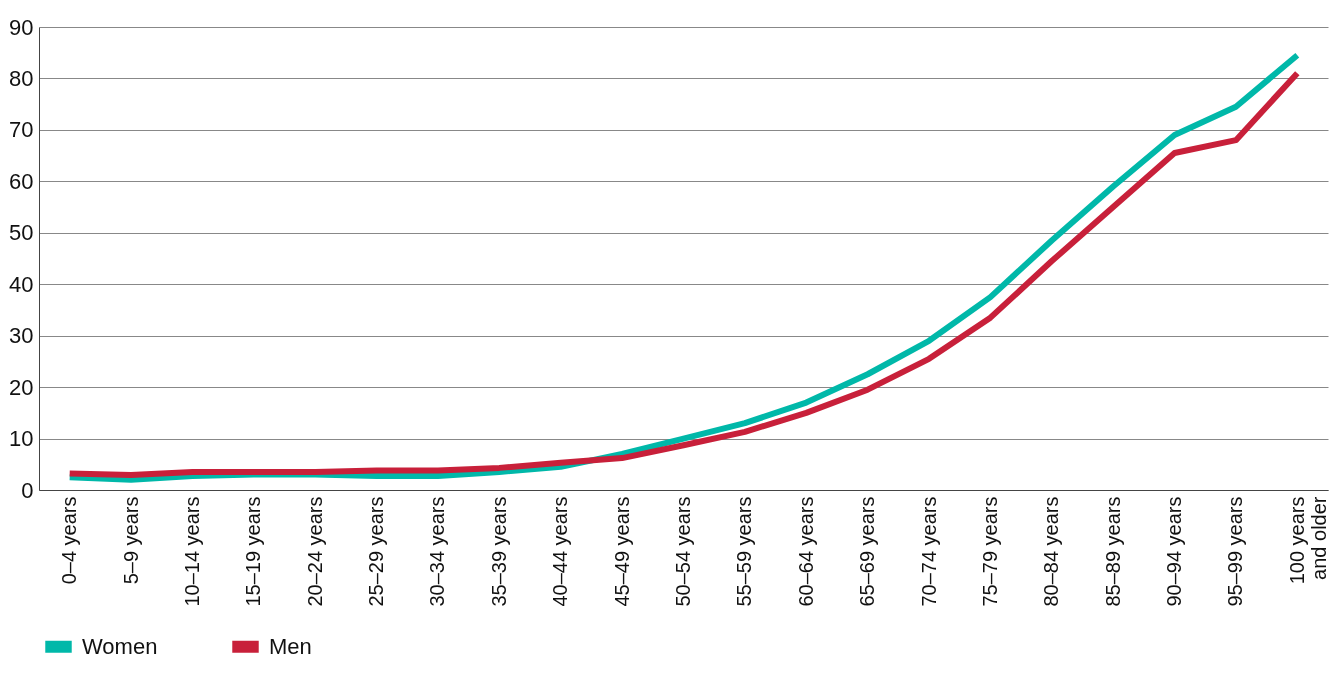 This screenshot has height=681, width=1331. I want to click on legend-label: Men, so click(290, 646).